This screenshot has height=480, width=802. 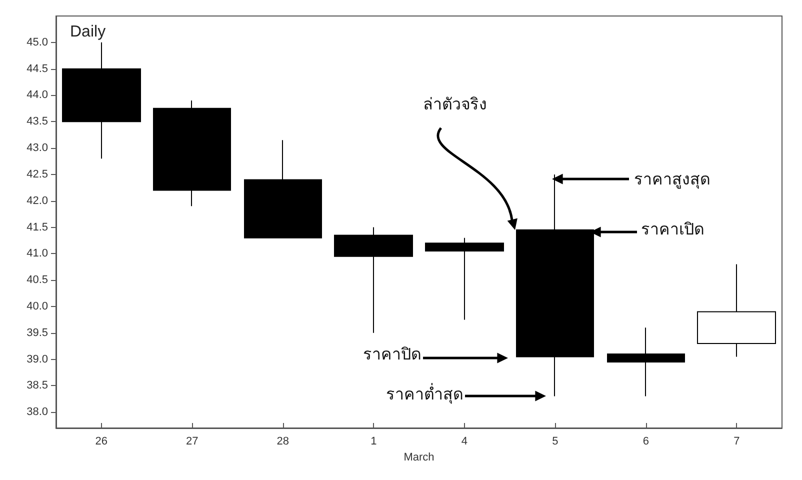 I want to click on x-axis-title: March, so click(x=419, y=458).